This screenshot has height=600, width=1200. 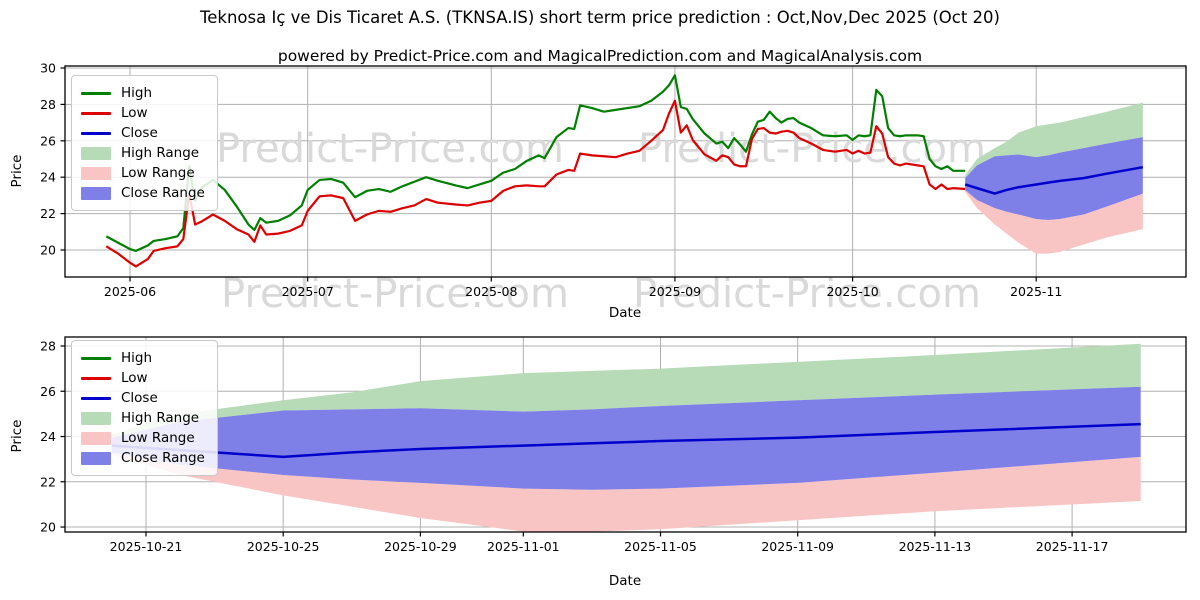 What do you see at coordinates (130, 291) in the screenshot?
I see `x-tick-label: 2025-06` at bounding box center [130, 291].